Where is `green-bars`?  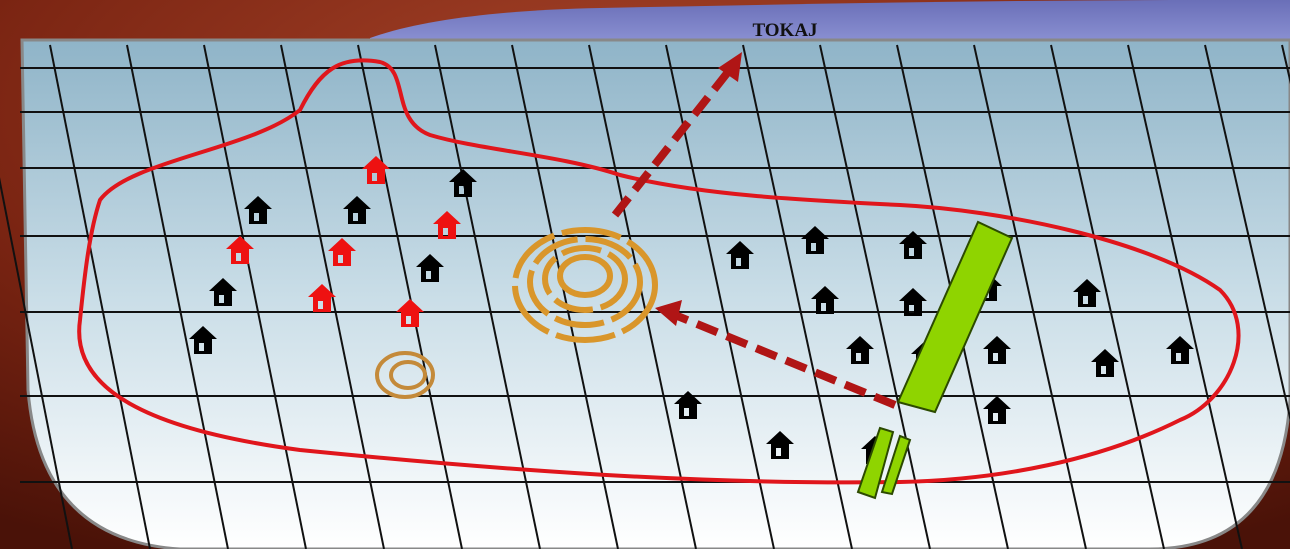
green-bars is located at coordinates (935, 360).